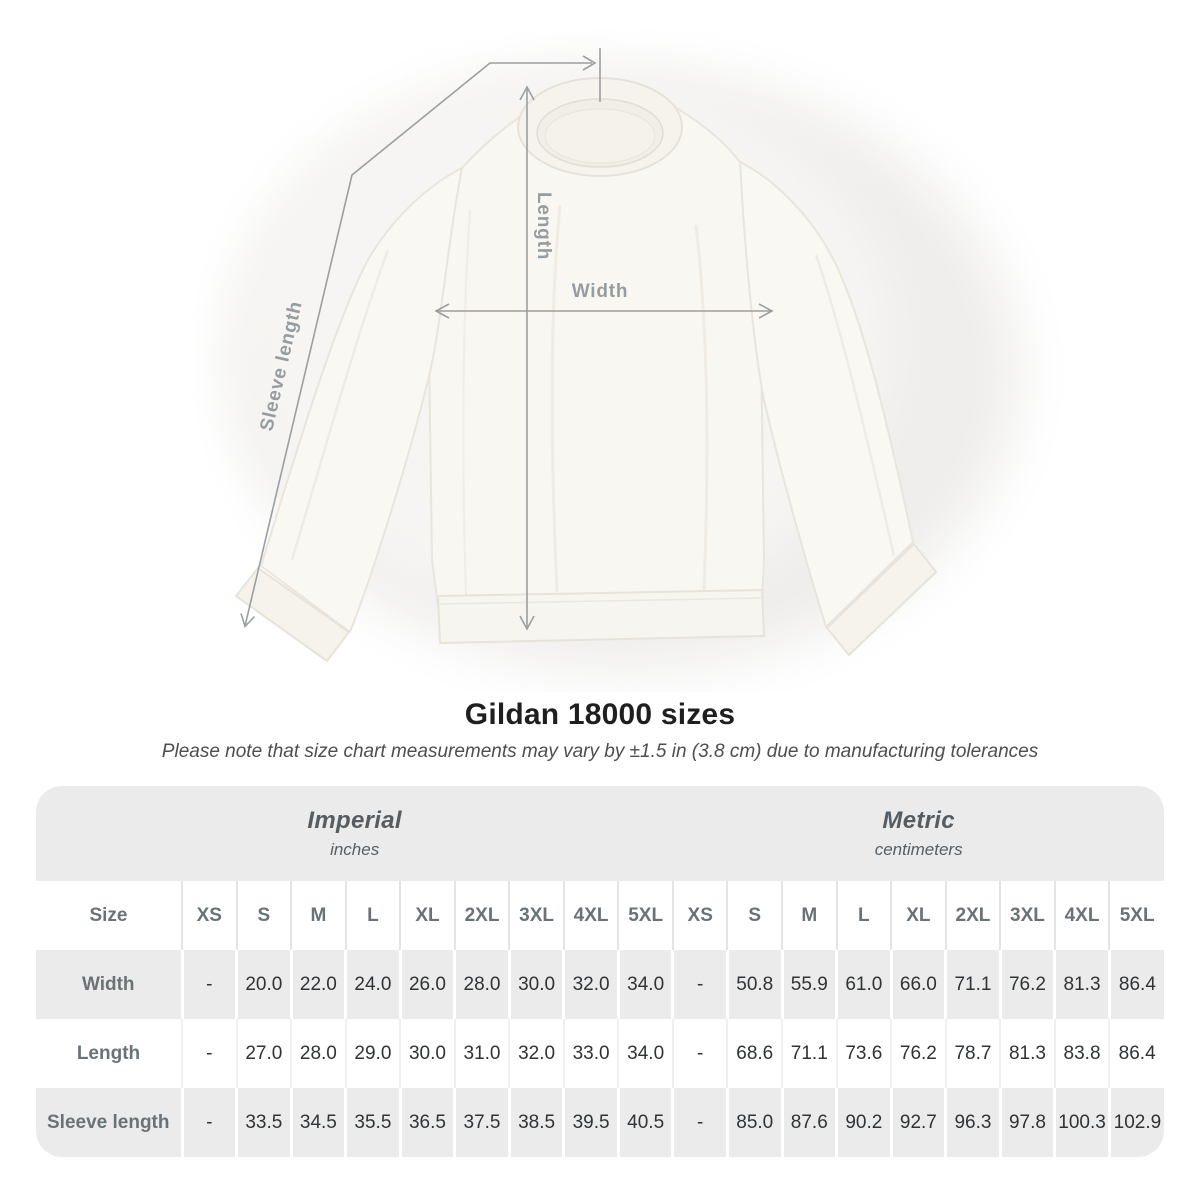 The height and width of the screenshot is (1200, 1200). Describe the element at coordinates (418, 342) in the screenshot. I see `sleeve-length-arrow` at that location.